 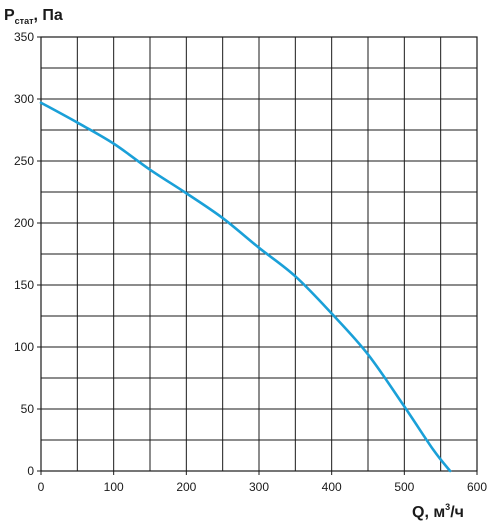 I want to click on y-tick-label: 250, so click(x=24, y=161).